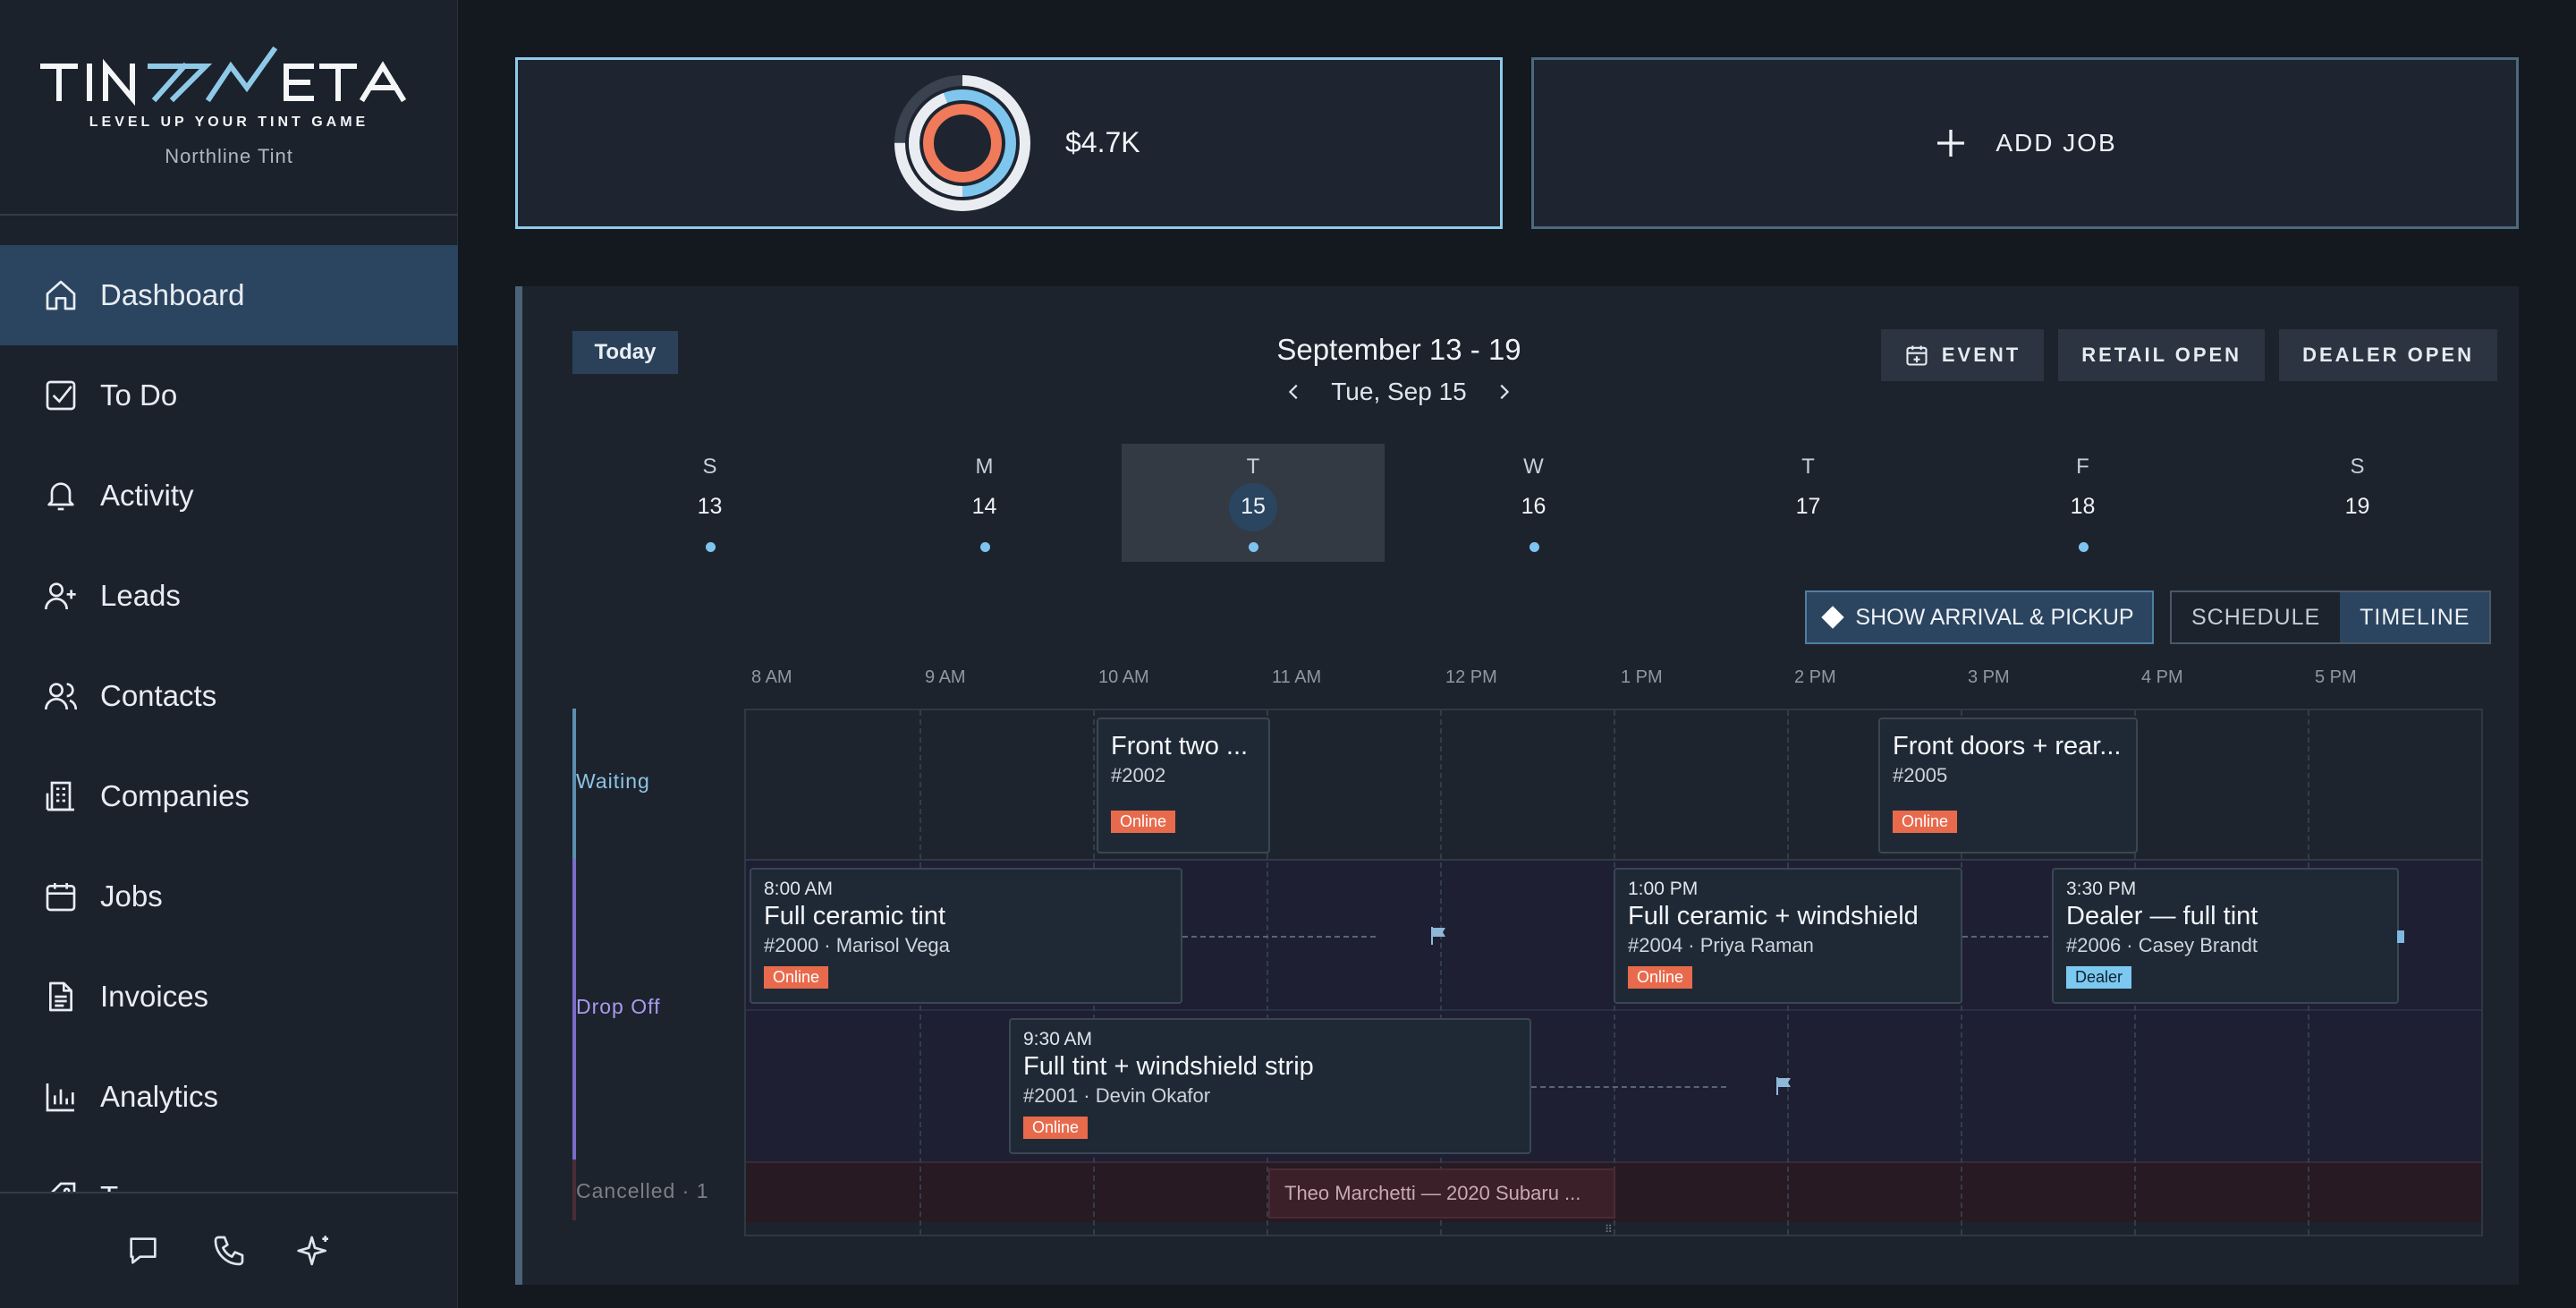 The width and height of the screenshot is (2576, 1308). What do you see at coordinates (1398, 349) in the screenshot?
I see `week-range-title: September 13 - 19` at bounding box center [1398, 349].